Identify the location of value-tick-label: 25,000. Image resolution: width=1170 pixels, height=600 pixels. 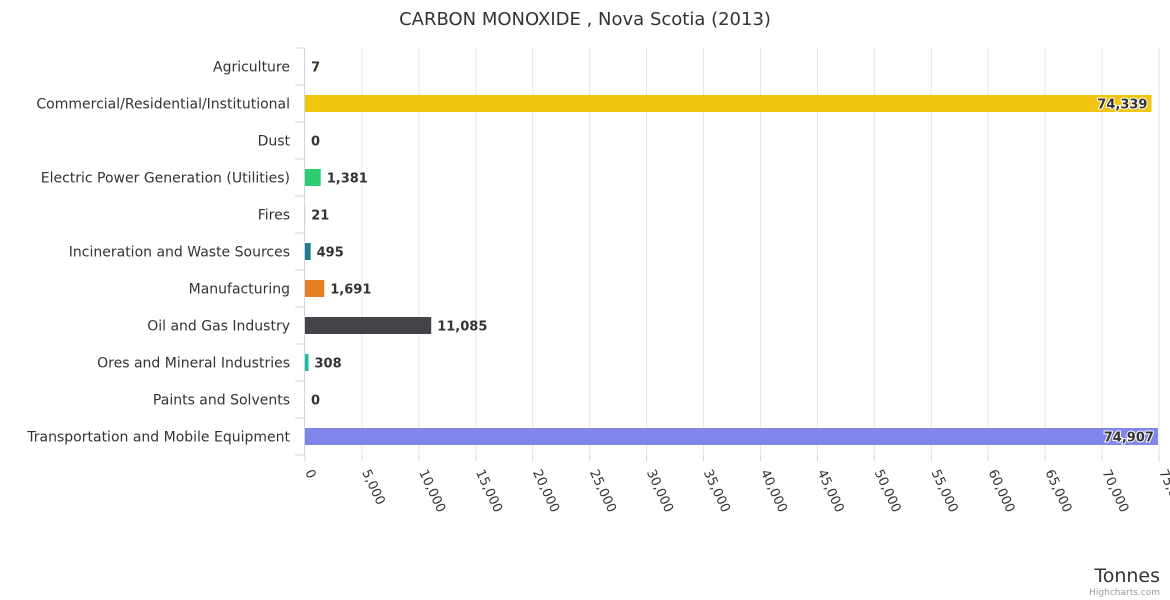
(602, 491).